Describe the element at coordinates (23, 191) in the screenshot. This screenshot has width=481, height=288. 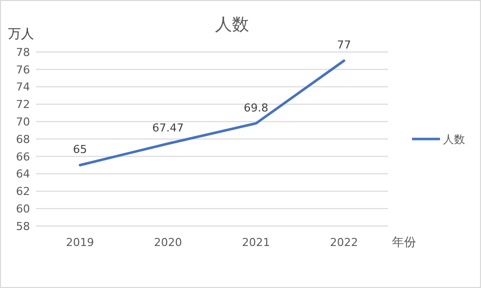
I see `y-tick-label: 62` at that location.